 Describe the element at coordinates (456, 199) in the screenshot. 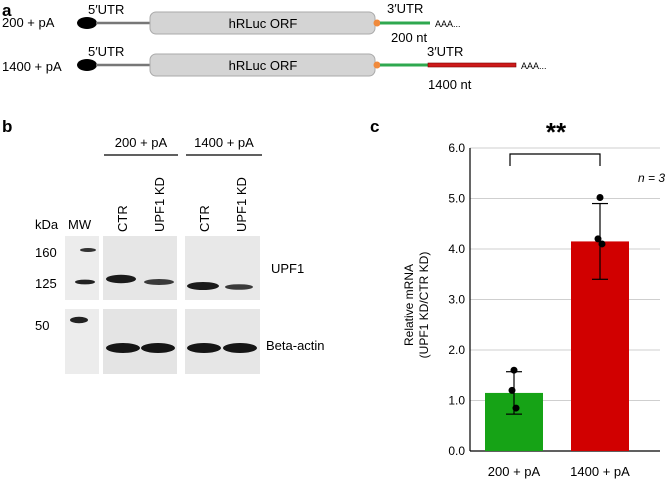

I see `y-tick-label: 5.0` at that location.